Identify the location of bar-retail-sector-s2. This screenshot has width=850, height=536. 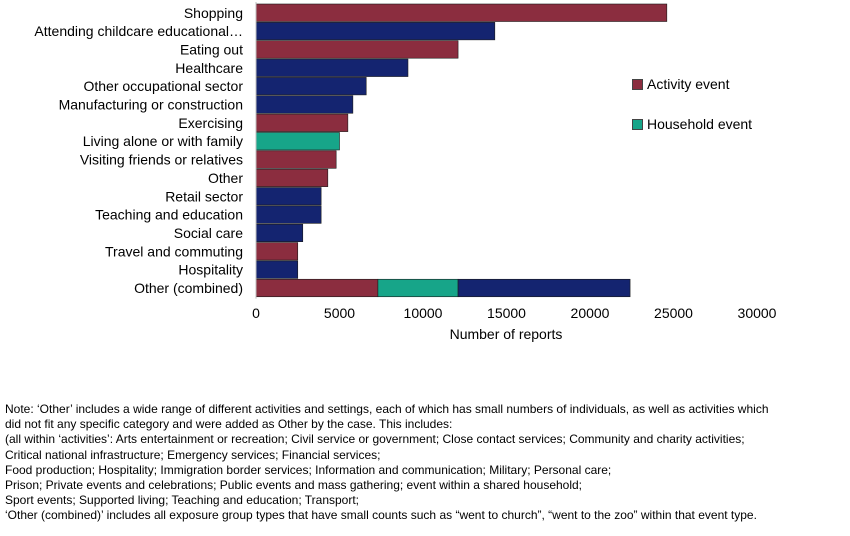
(288, 196).